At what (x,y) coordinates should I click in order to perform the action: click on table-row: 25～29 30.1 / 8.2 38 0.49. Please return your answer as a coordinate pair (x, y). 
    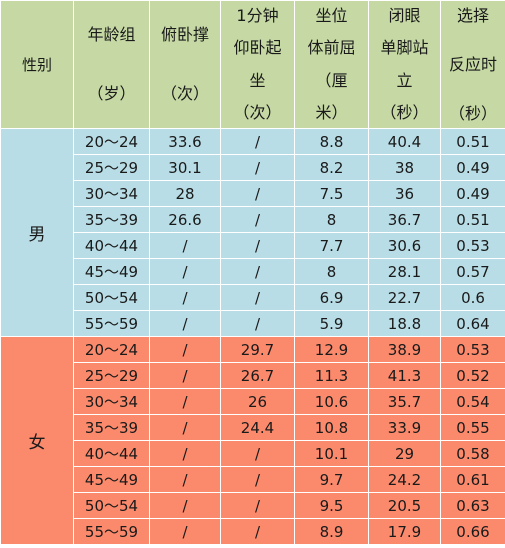
    Looking at the image, I should click on (253, 167).